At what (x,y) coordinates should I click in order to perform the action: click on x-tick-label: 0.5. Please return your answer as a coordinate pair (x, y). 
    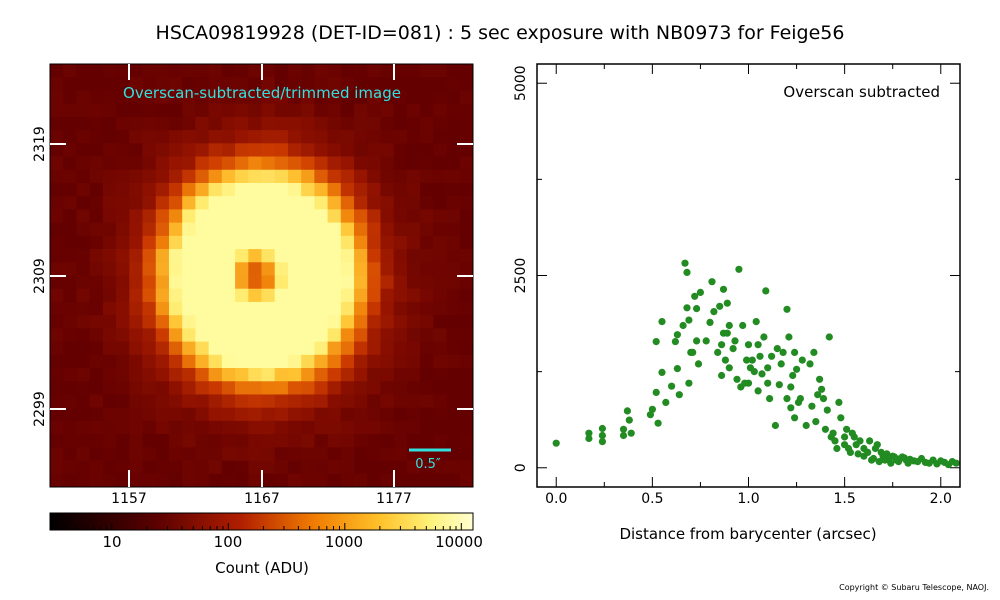
    Looking at the image, I should click on (652, 499).